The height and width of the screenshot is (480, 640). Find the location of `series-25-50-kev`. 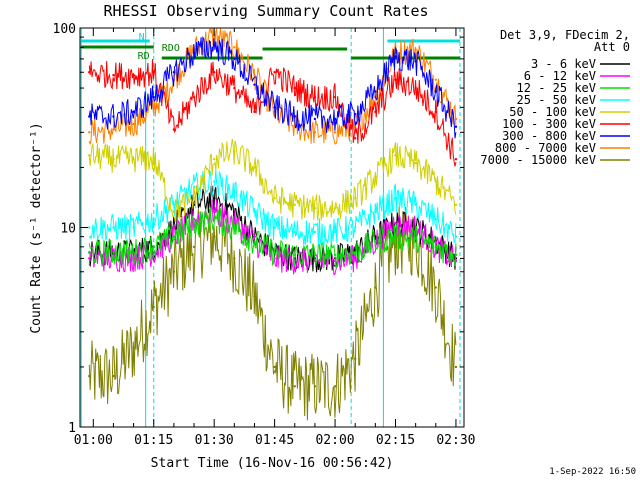

series-25-50-kev is located at coordinates (273, 208).